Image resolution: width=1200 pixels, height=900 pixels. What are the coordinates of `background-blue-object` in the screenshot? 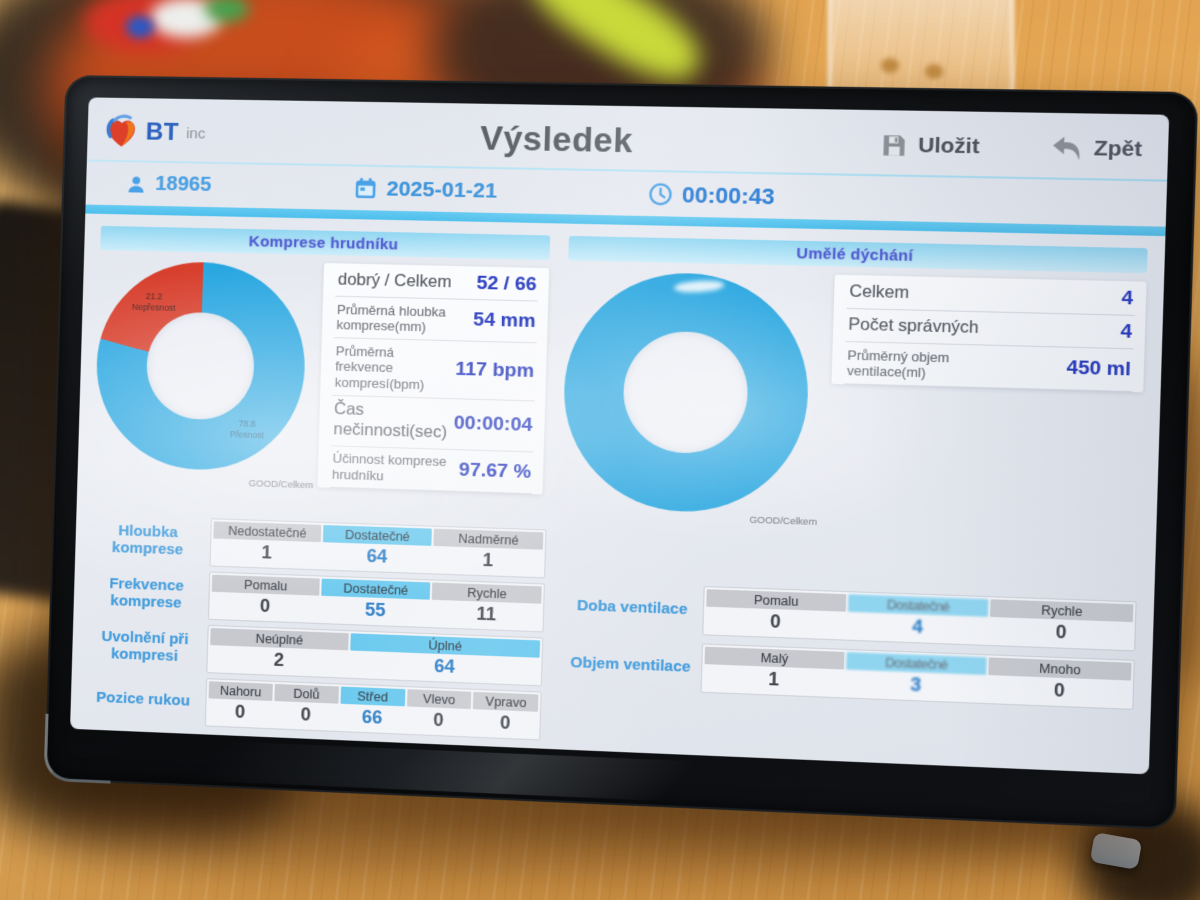 It's located at (140, 27).